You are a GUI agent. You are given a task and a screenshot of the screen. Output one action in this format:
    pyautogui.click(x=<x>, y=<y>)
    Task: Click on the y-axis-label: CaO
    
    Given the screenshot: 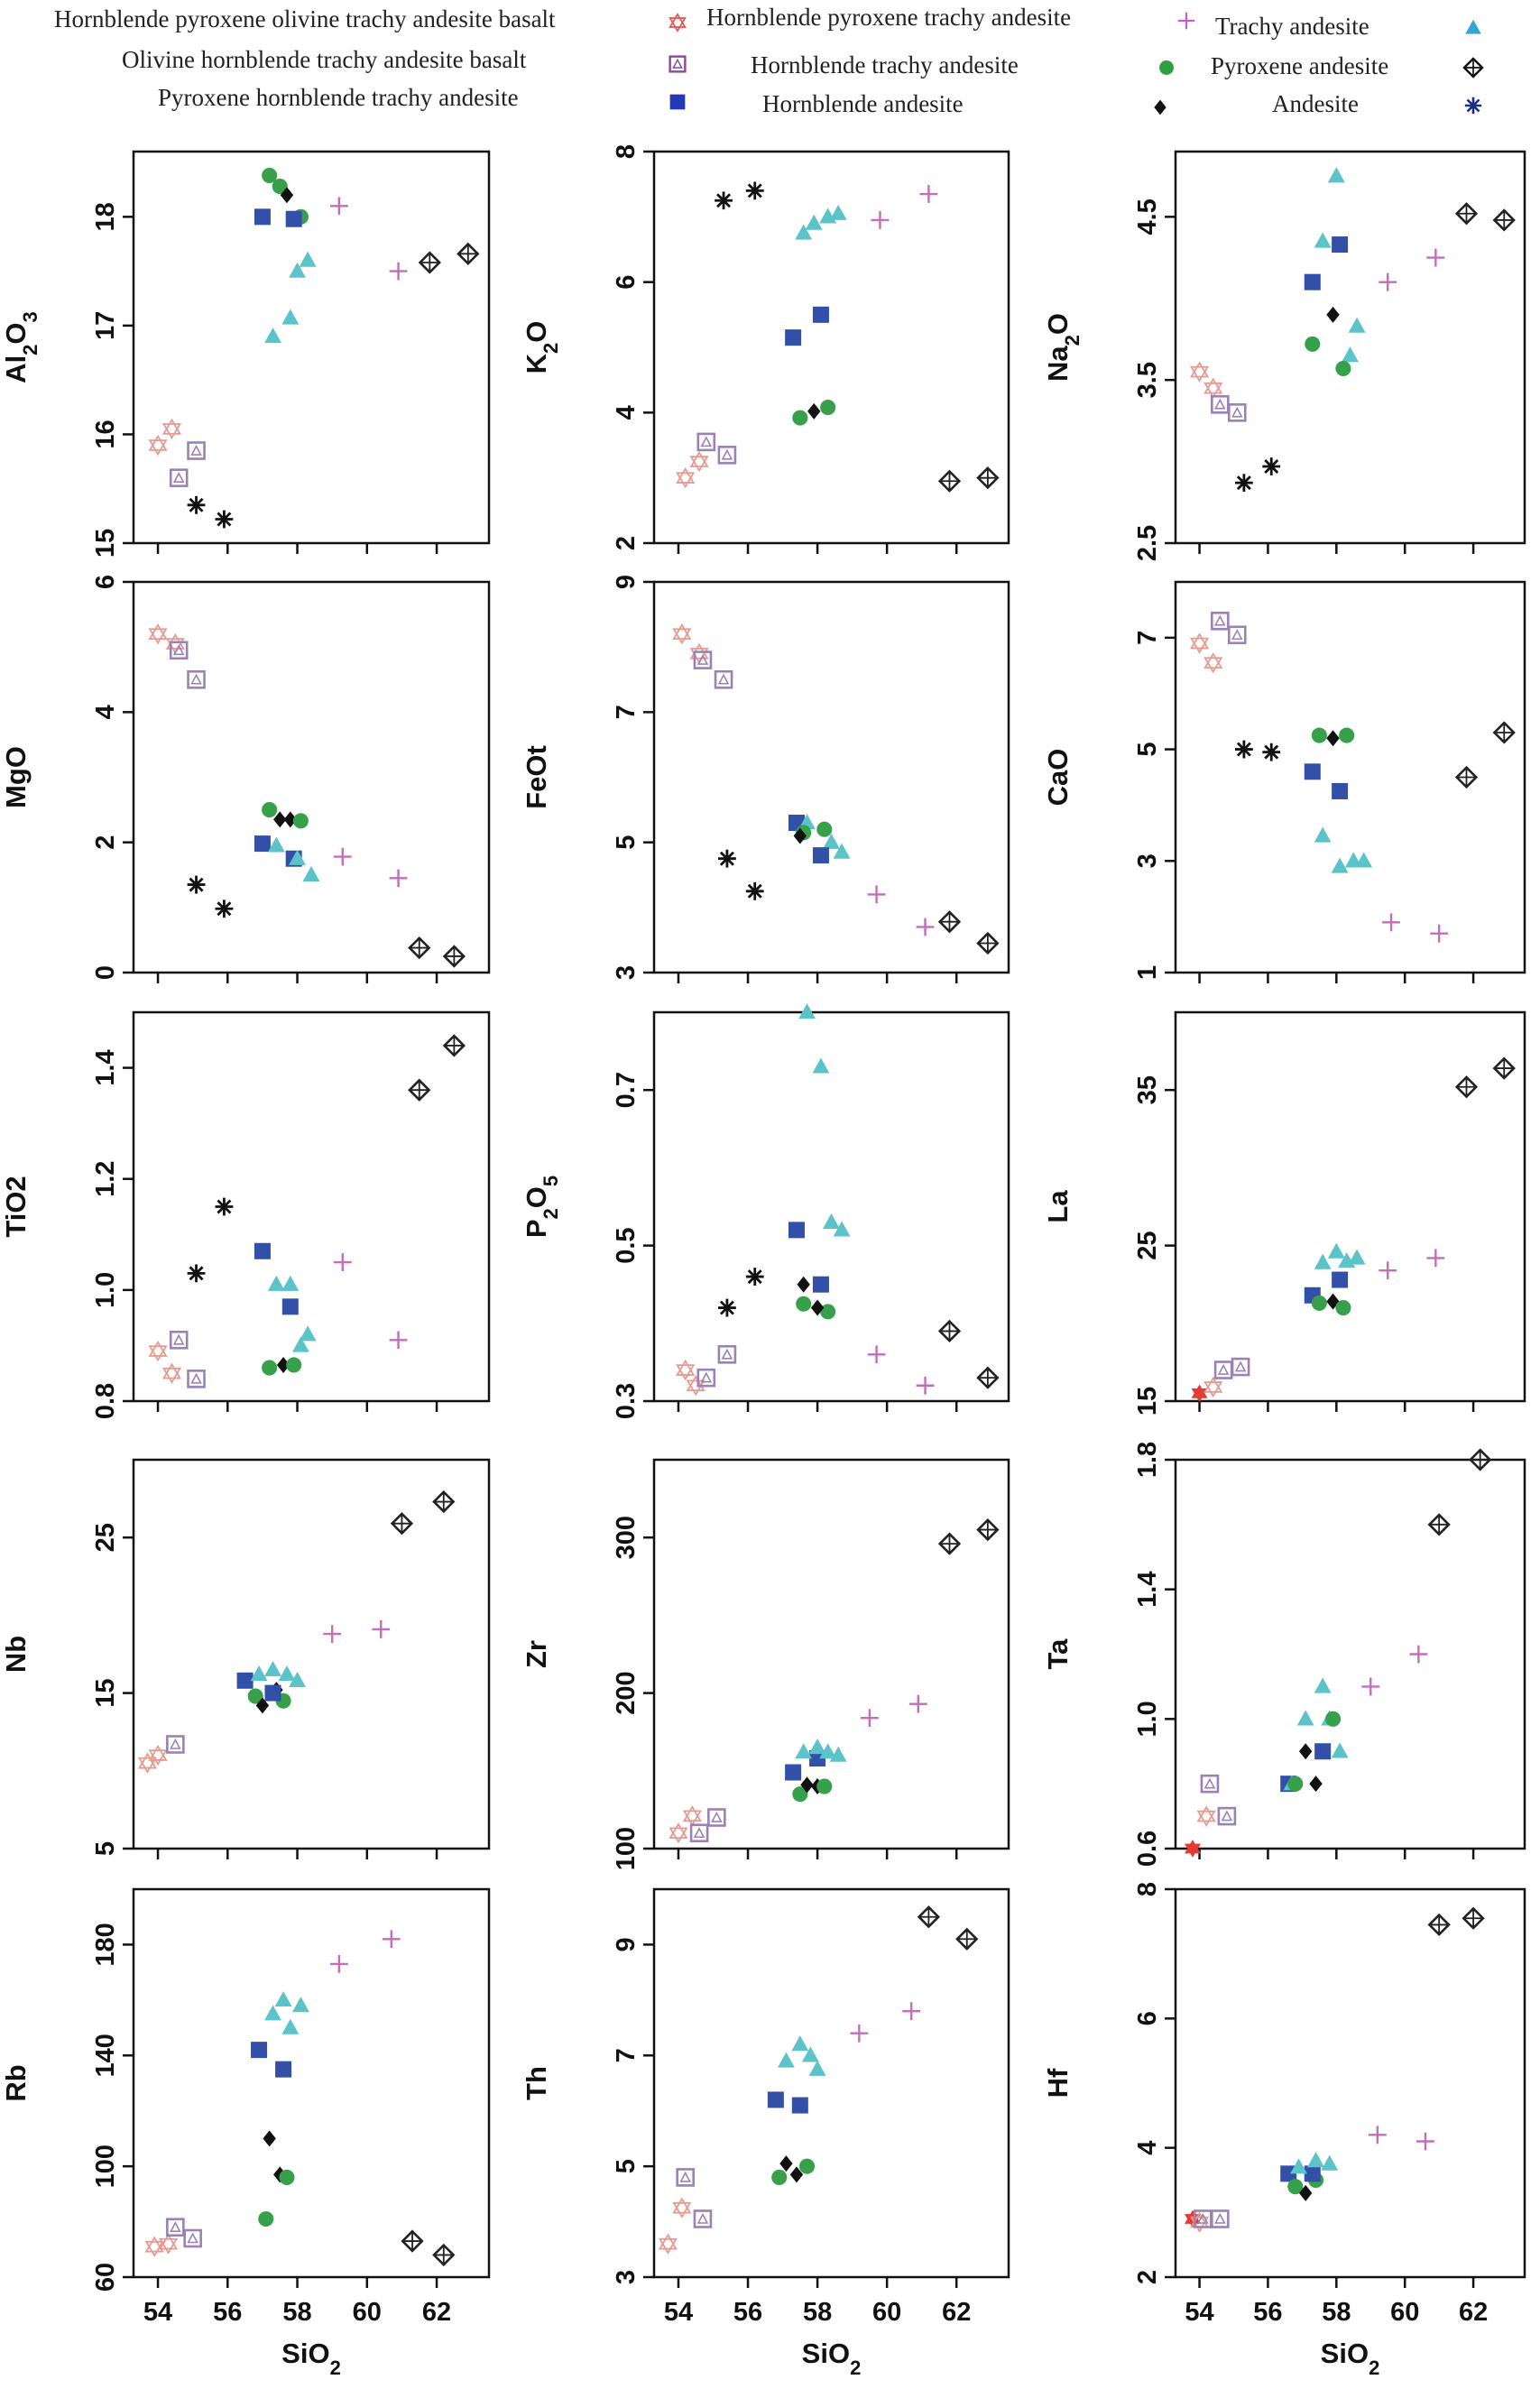 What is the action you would take?
    pyautogui.click(x=1058, y=778)
    